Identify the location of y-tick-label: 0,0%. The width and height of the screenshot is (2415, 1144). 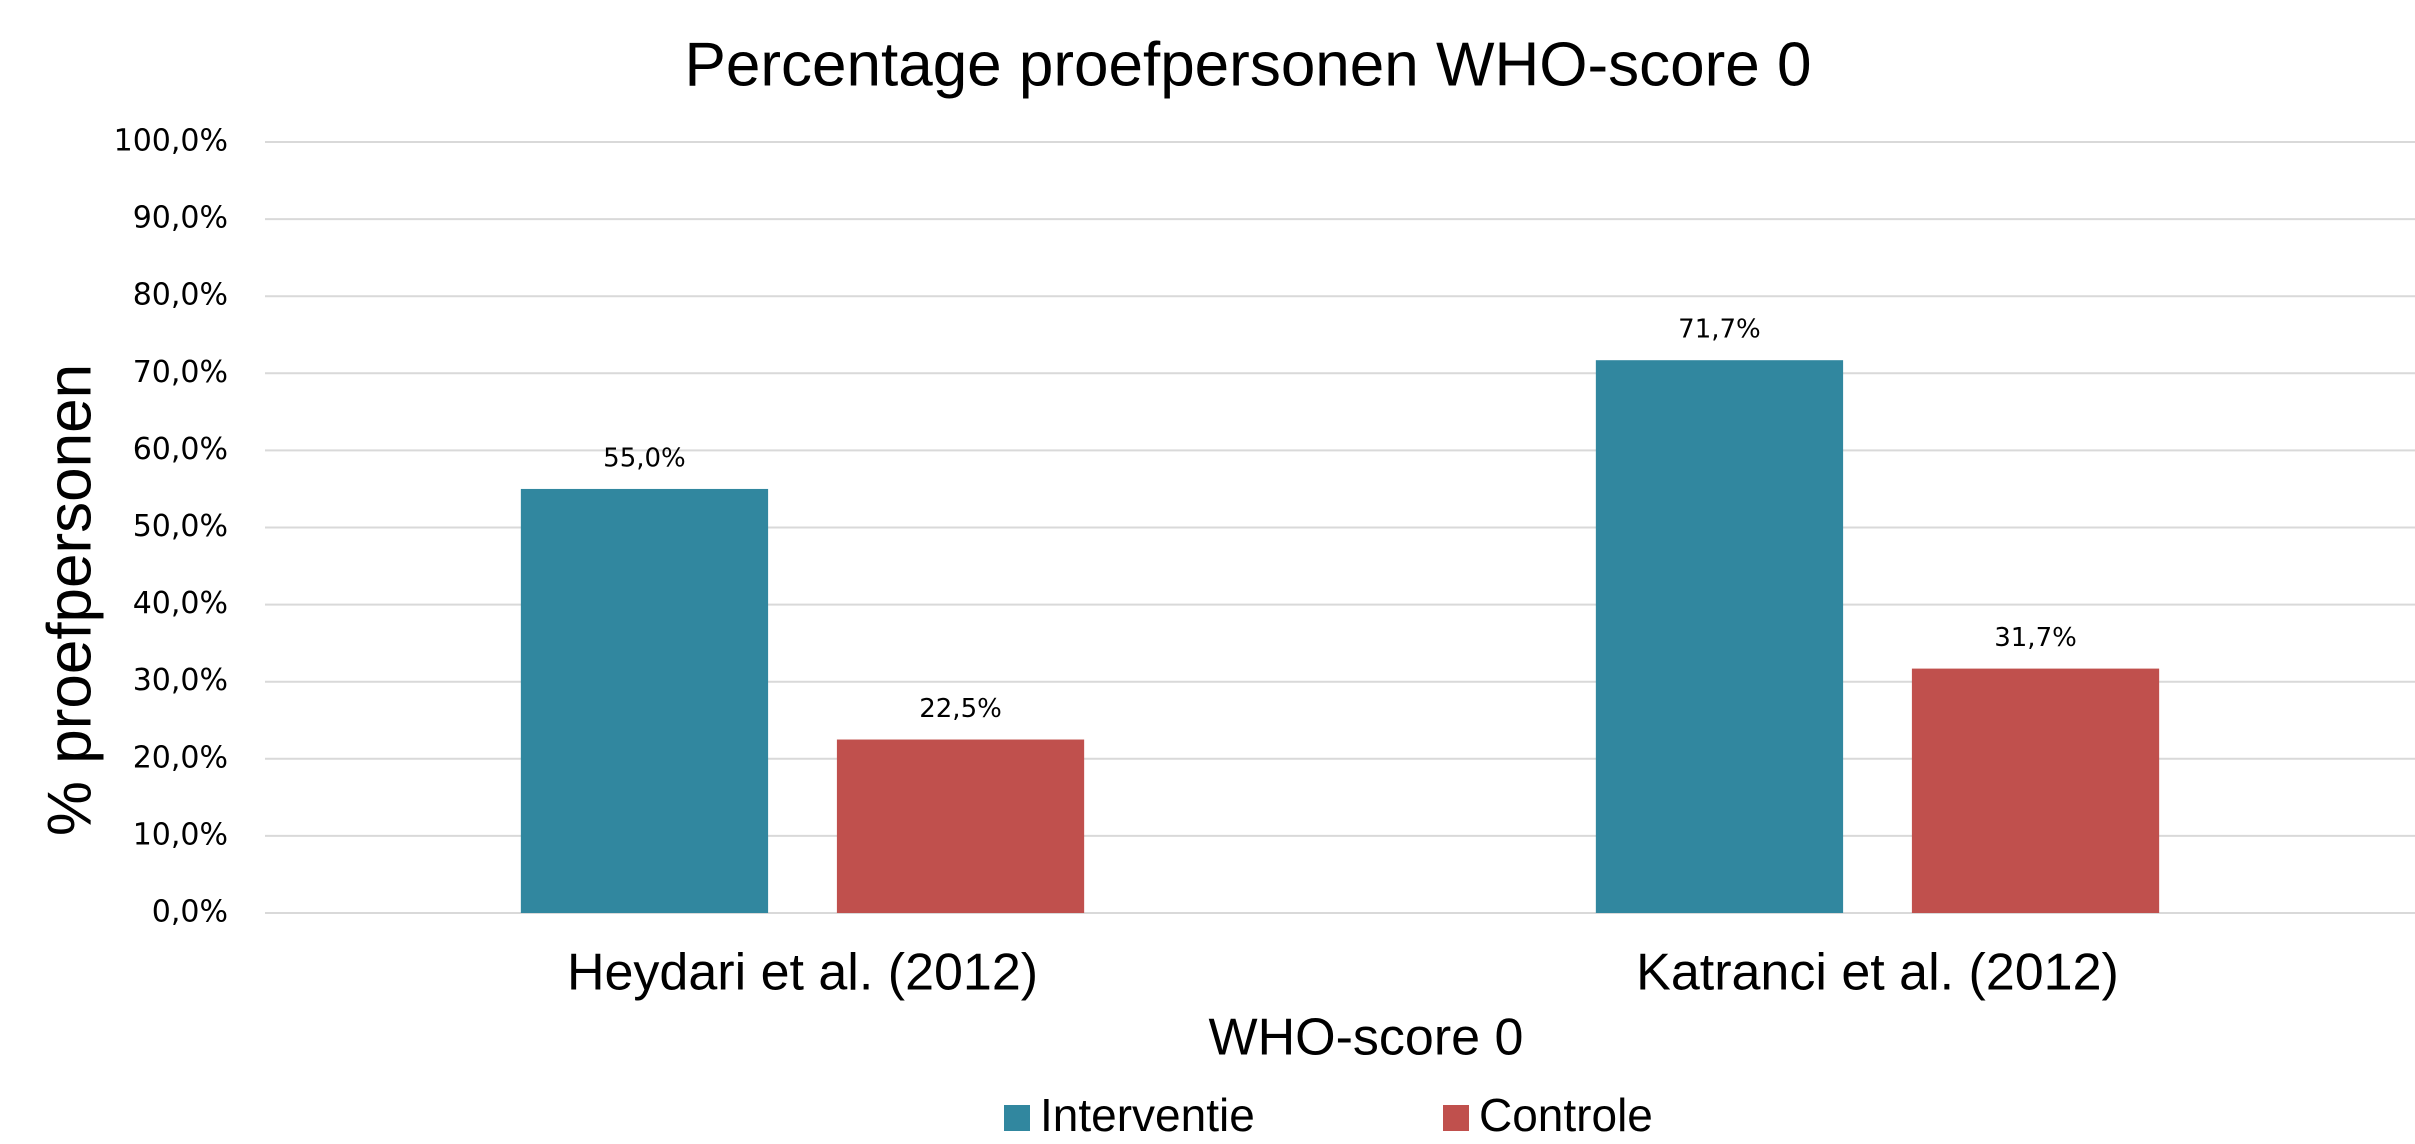
(190, 912).